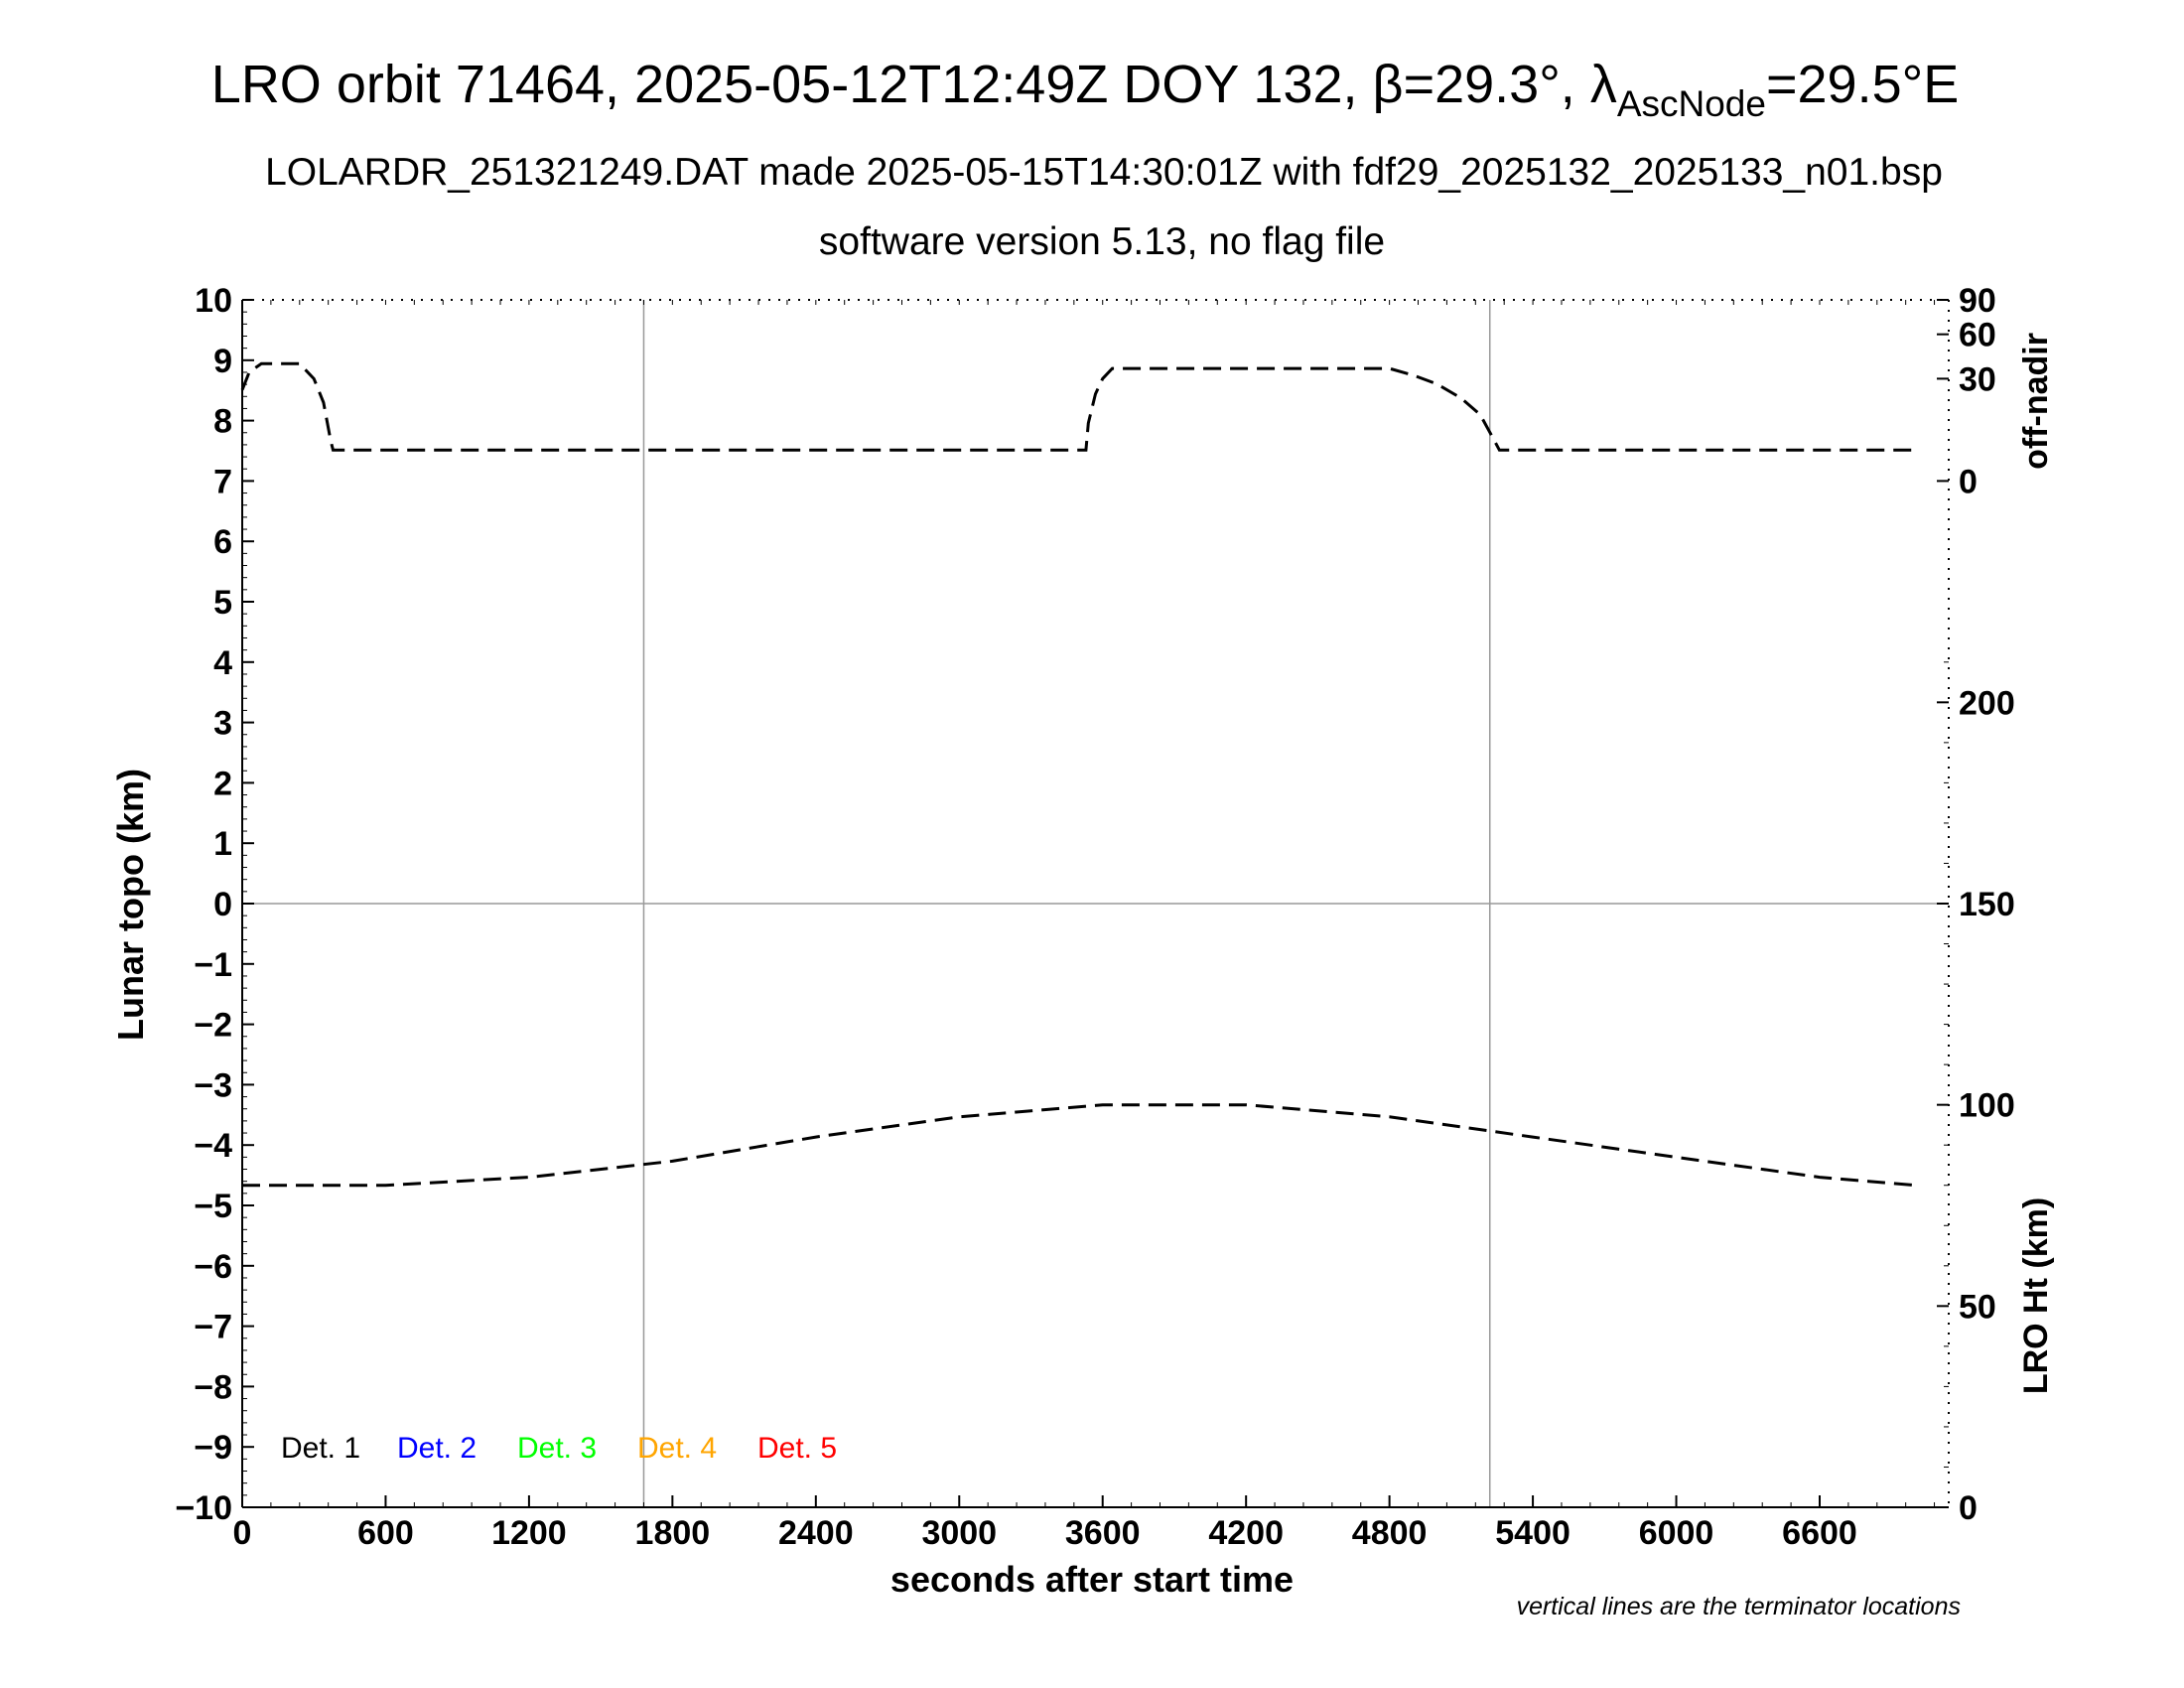 Image resolution: width=2184 pixels, height=1688 pixels. I want to click on series-line-right-bottom, so click(1079, 1145).